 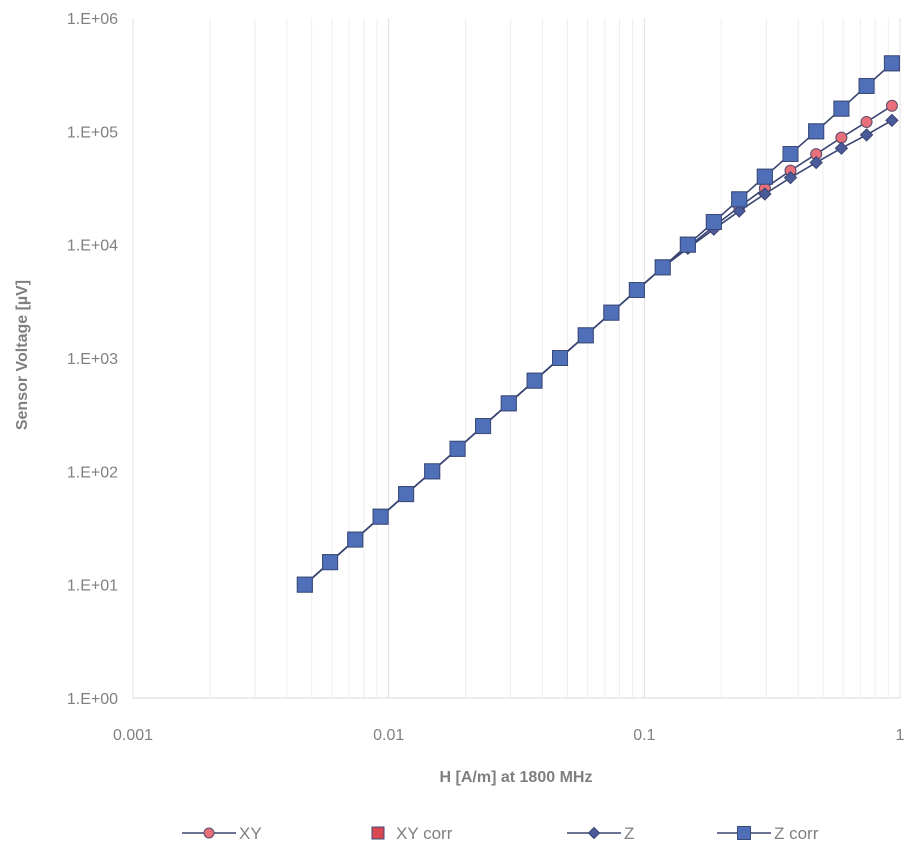 What do you see at coordinates (516, 777) in the screenshot?
I see `x-axis-title: H [A/m] at 1800 MHz` at bounding box center [516, 777].